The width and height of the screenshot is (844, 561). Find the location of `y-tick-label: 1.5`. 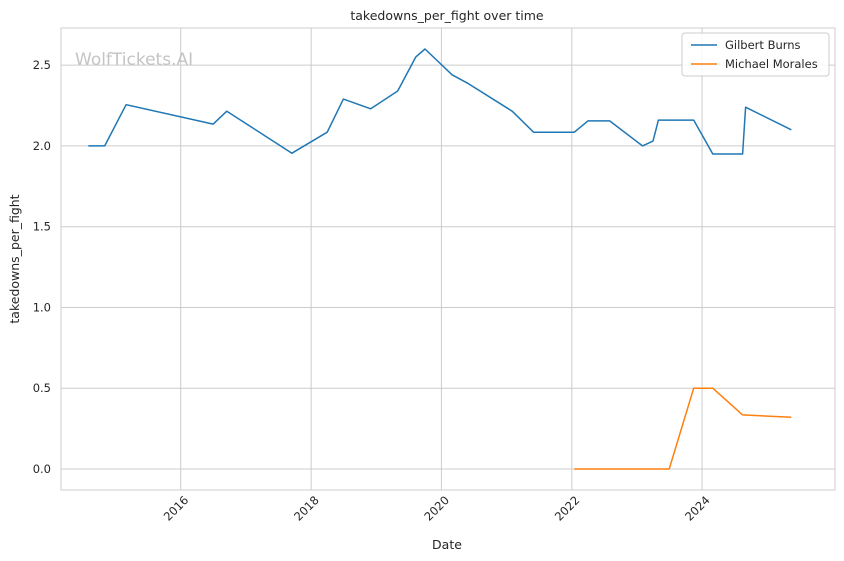

y-tick-label: 1.5 is located at coordinates (42, 227).